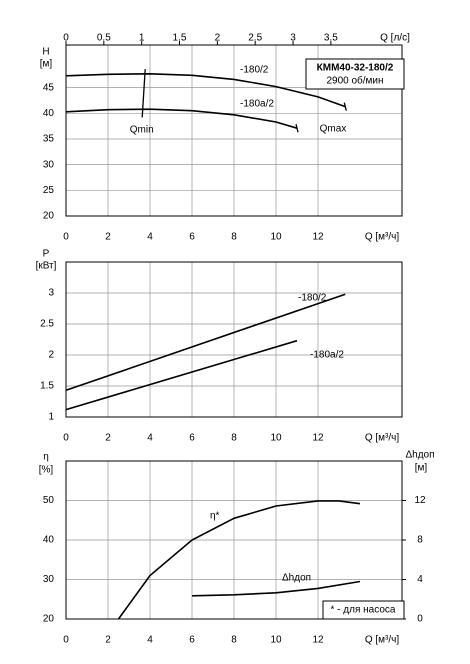  Describe the element at coordinates (419, 455) in the screenshot. I see `y2-axis-label: Δhдоп` at that location.